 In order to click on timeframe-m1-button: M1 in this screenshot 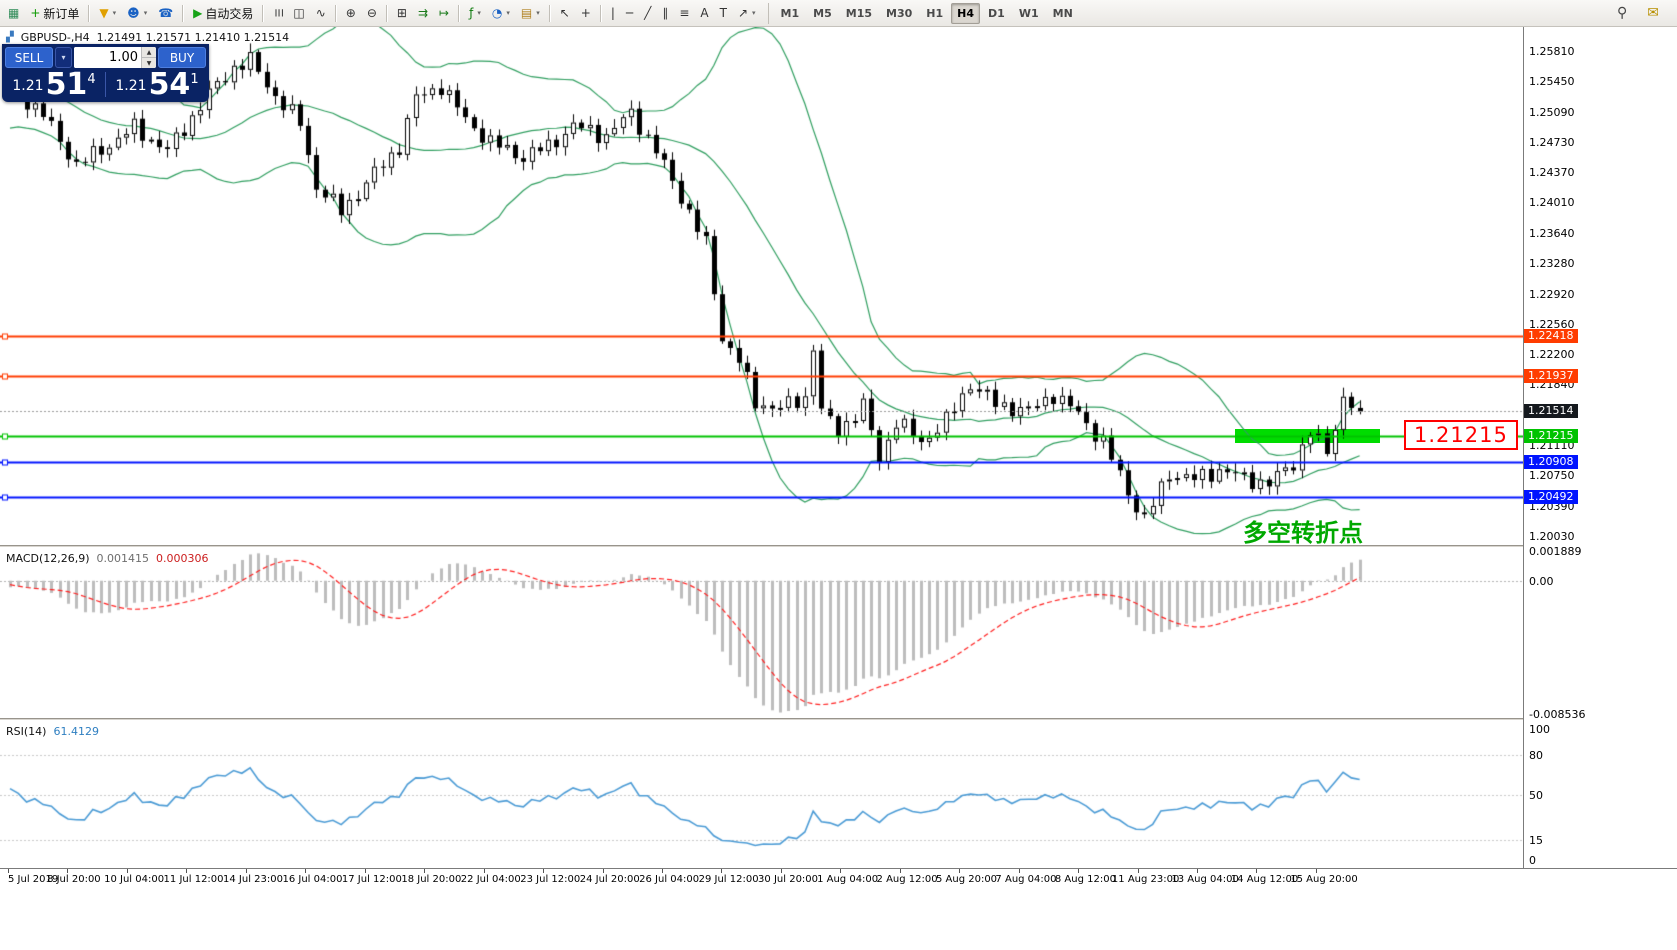, I will do `click(790, 13)`.